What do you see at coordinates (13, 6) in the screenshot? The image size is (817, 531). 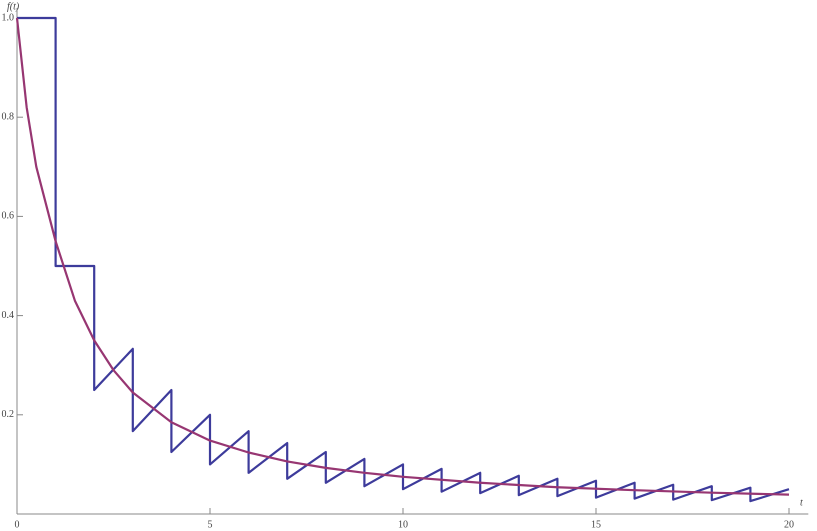 I see `y-axis-label: f(t)` at bounding box center [13, 6].